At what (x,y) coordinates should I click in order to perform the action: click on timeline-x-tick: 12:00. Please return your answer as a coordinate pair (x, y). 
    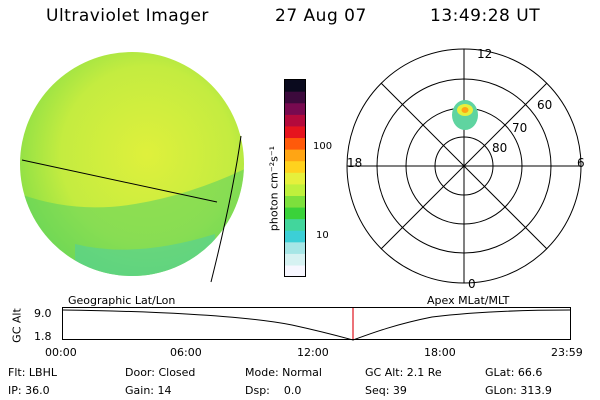
    Looking at the image, I should click on (313, 352).